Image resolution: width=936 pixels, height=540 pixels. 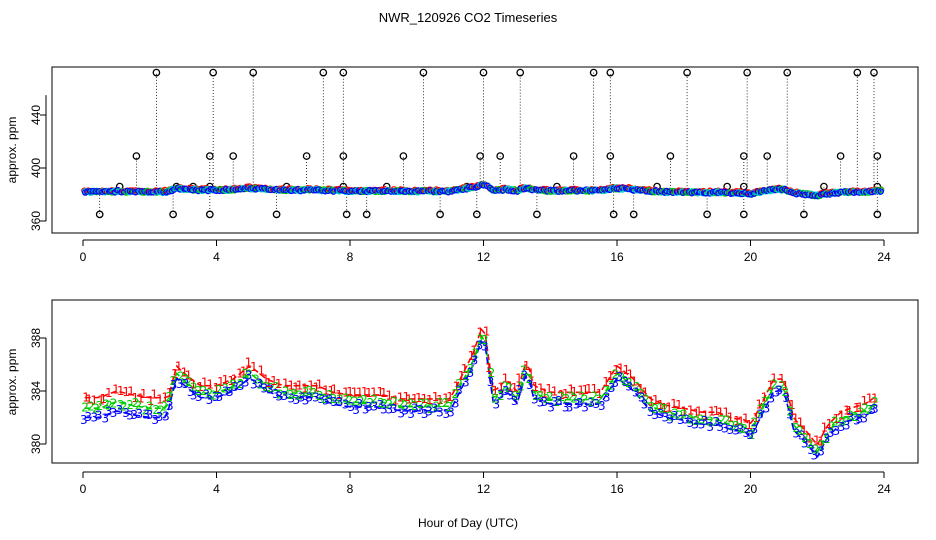 I want to click on bottom-y-axis-label: approx. ppm, so click(x=12, y=382).